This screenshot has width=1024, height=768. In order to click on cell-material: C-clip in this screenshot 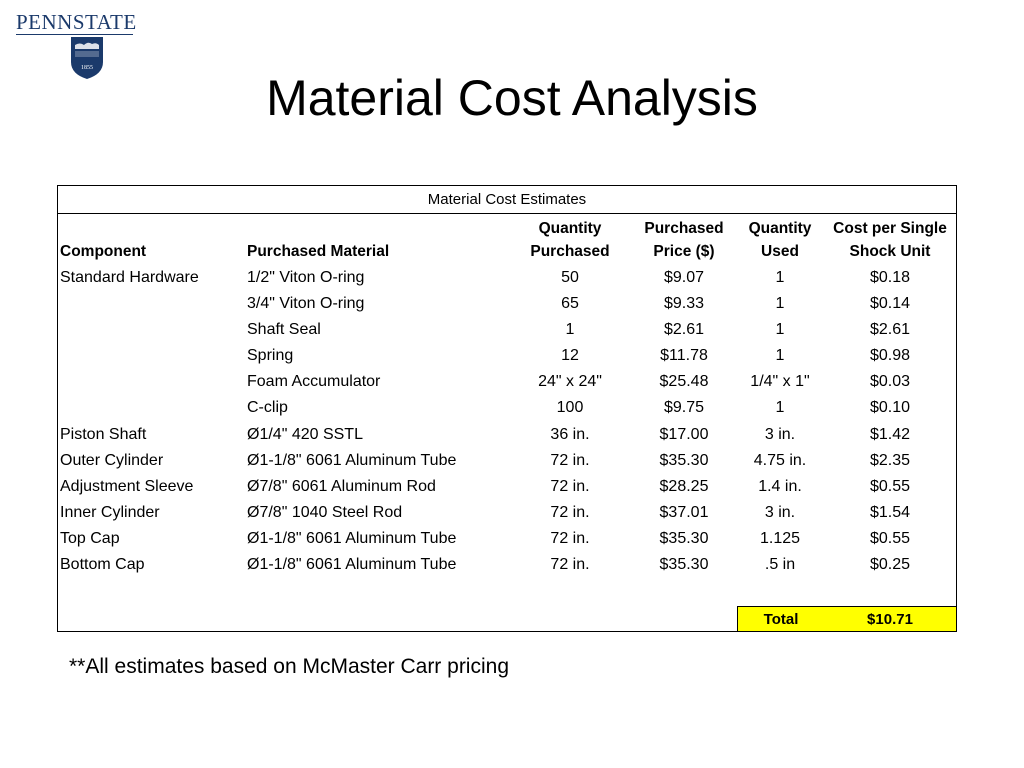, I will do `click(267, 407)`.